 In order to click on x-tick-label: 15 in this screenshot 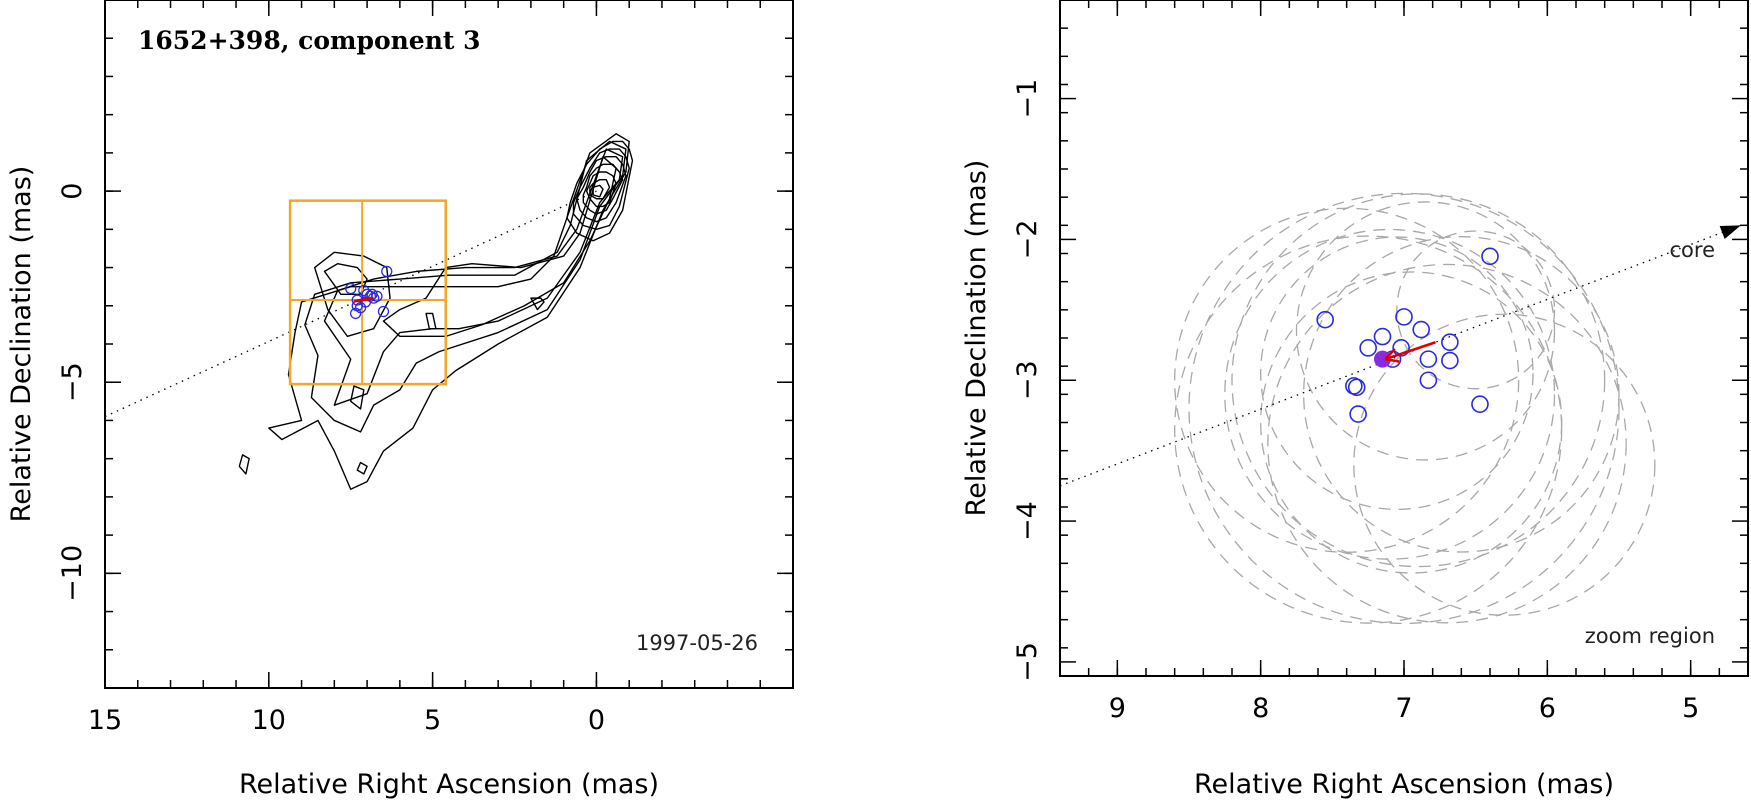, I will do `click(105, 720)`.